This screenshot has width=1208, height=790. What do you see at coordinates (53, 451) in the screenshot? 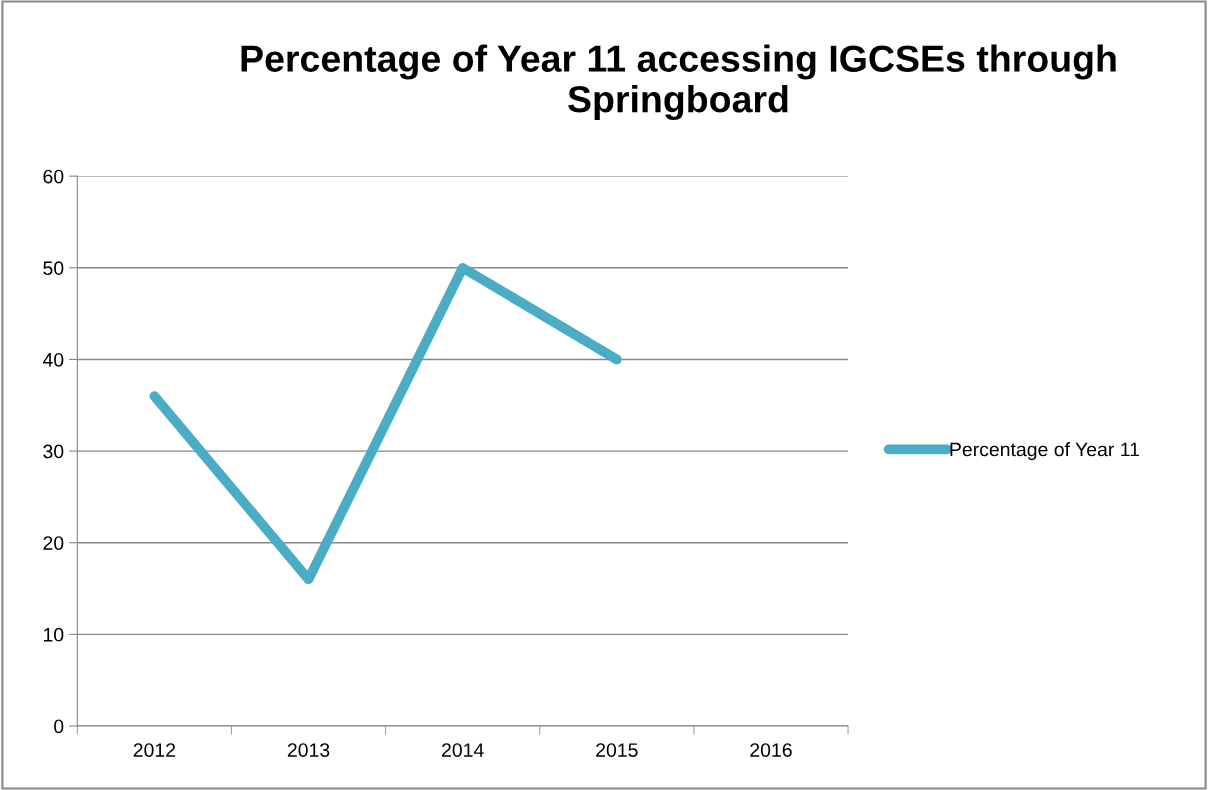
I see `y-tick-label: 30` at bounding box center [53, 451].